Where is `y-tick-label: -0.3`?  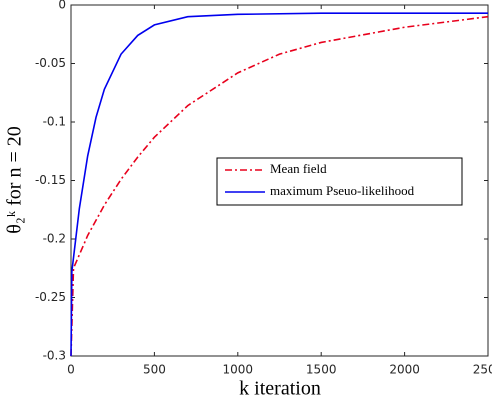 y-tick-label: -0.3 is located at coordinates (54, 356).